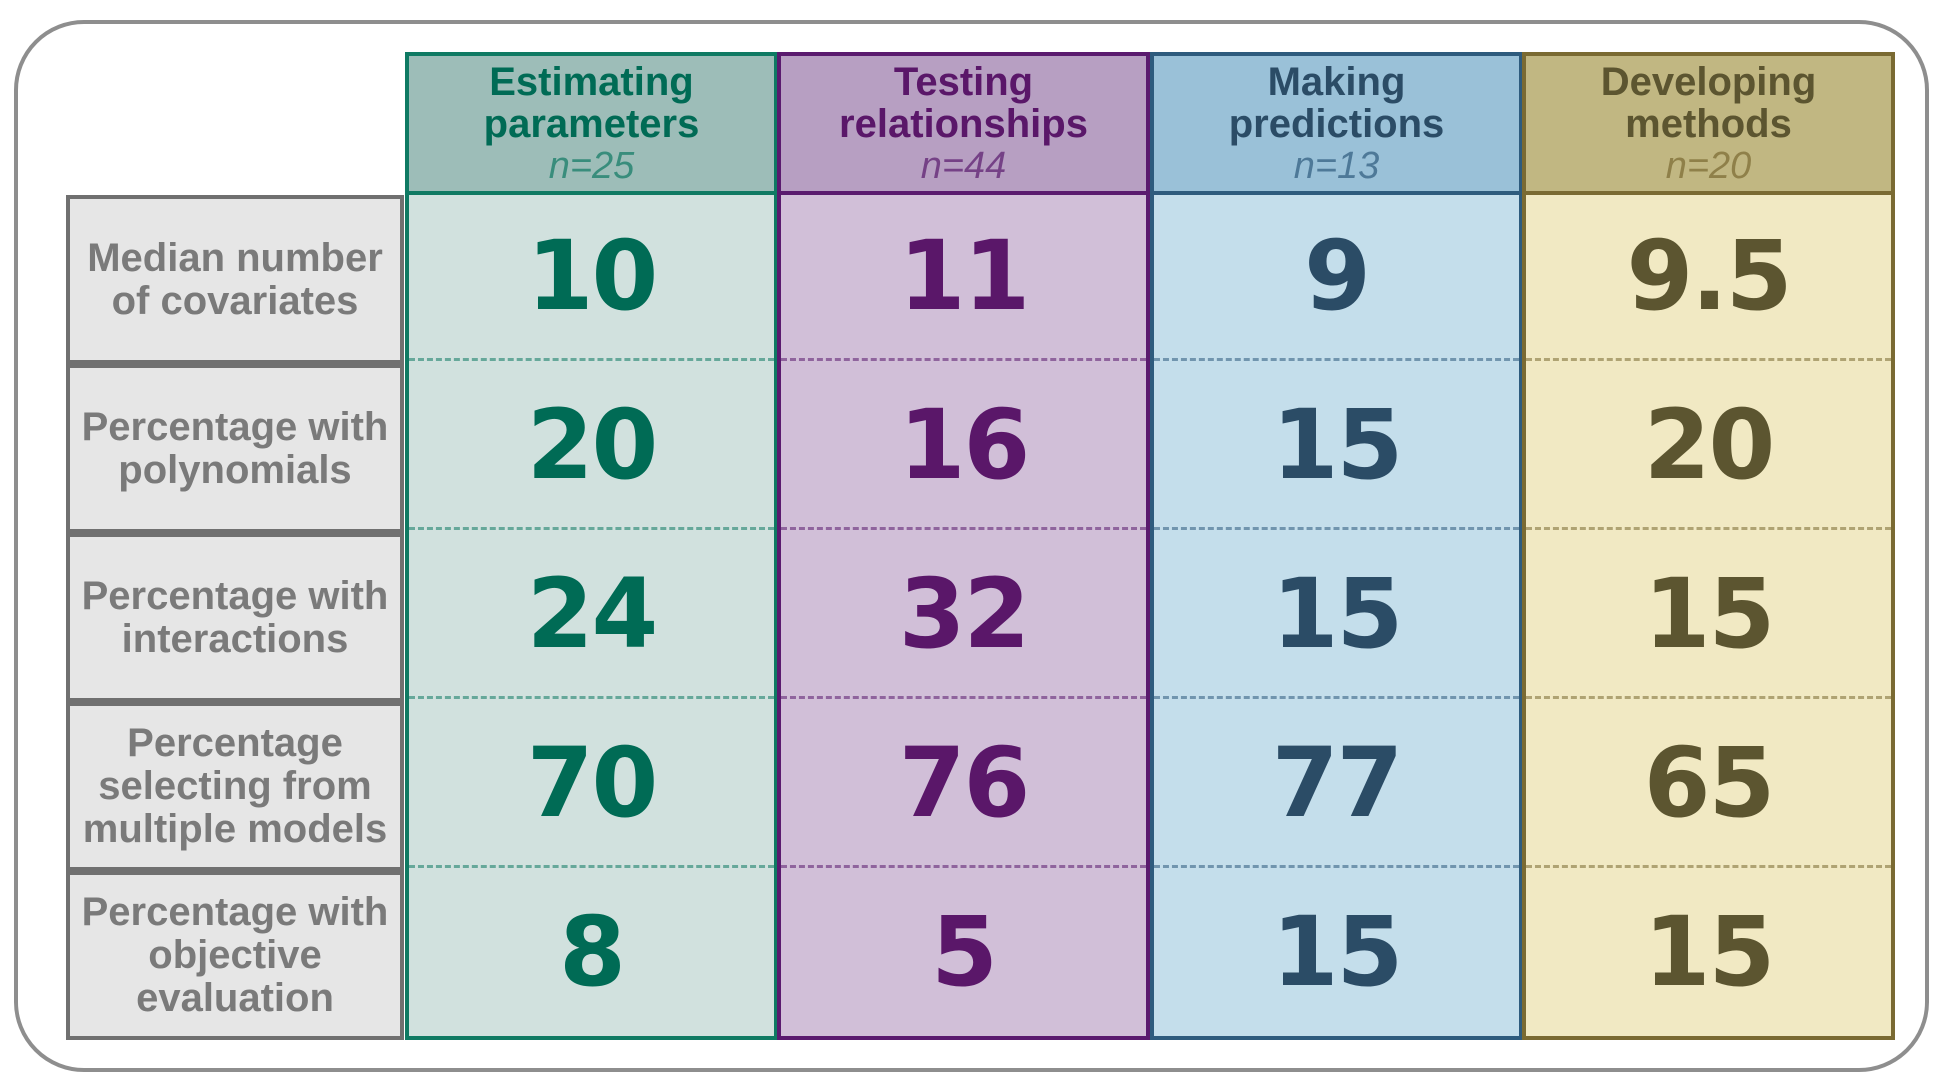 Image resolution: width=1945 pixels, height=1092 pixels. Describe the element at coordinates (592, 613) in the screenshot. I see `value-cell: 24` at that location.